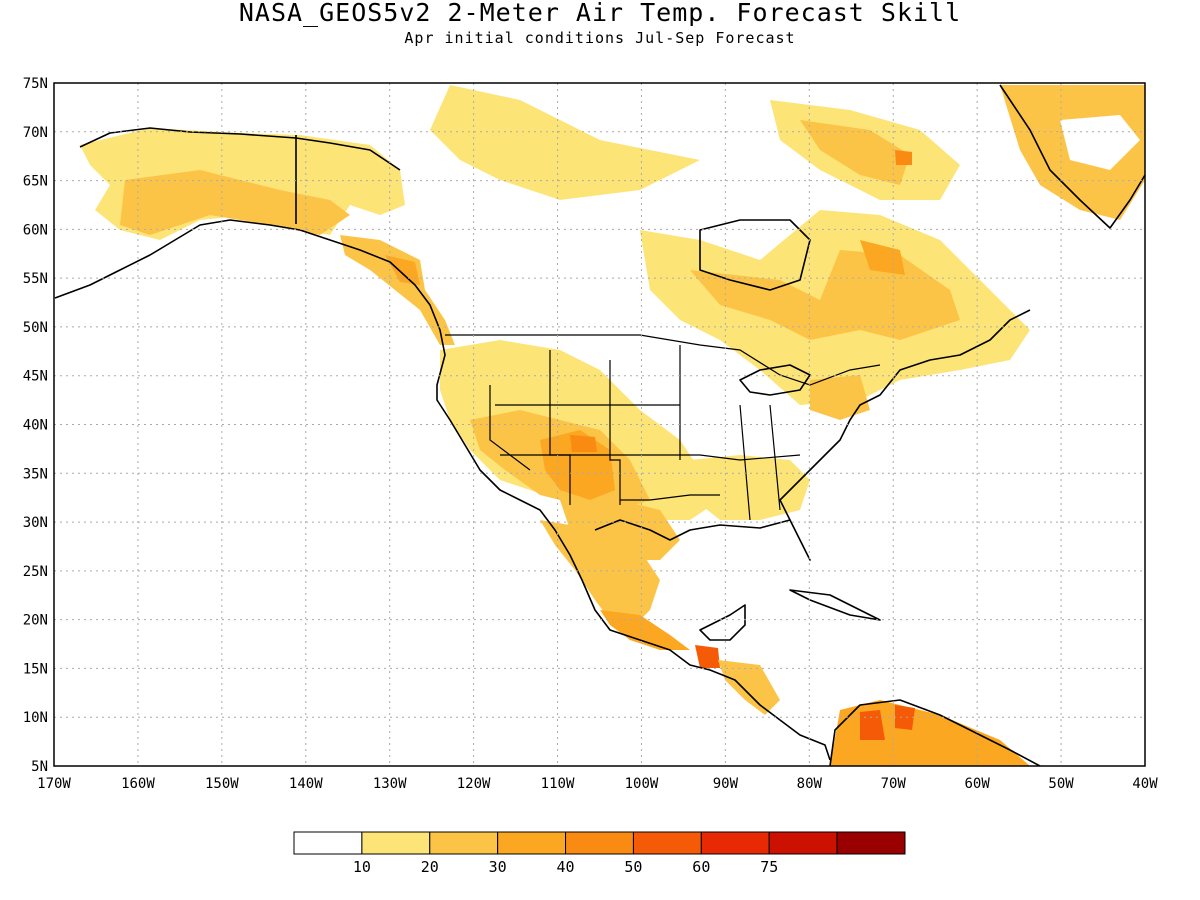 This screenshot has height=900, width=1200. Describe the element at coordinates (35, 328) in the screenshot. I see `latitude-tick-label: 50N` at that location.